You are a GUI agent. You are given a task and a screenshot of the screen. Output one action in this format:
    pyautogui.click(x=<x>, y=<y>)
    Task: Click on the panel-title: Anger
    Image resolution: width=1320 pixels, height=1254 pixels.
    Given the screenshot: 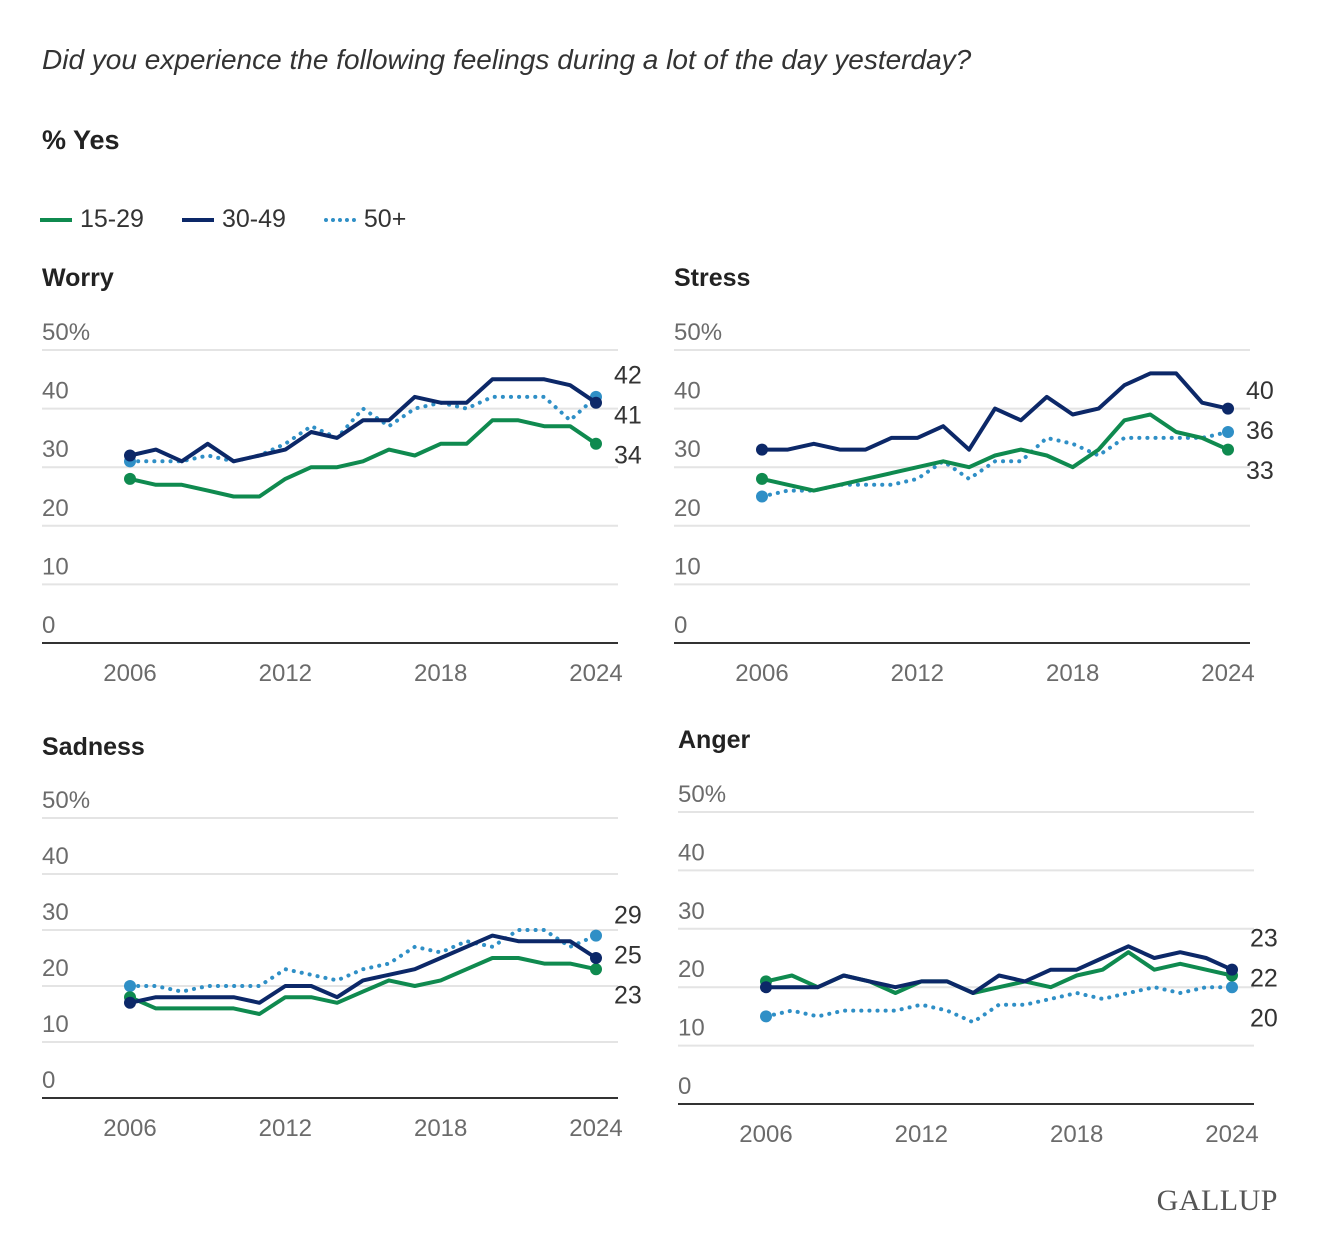 What is the action you would take?
    pyautogui.click(x=714, y=740)
    